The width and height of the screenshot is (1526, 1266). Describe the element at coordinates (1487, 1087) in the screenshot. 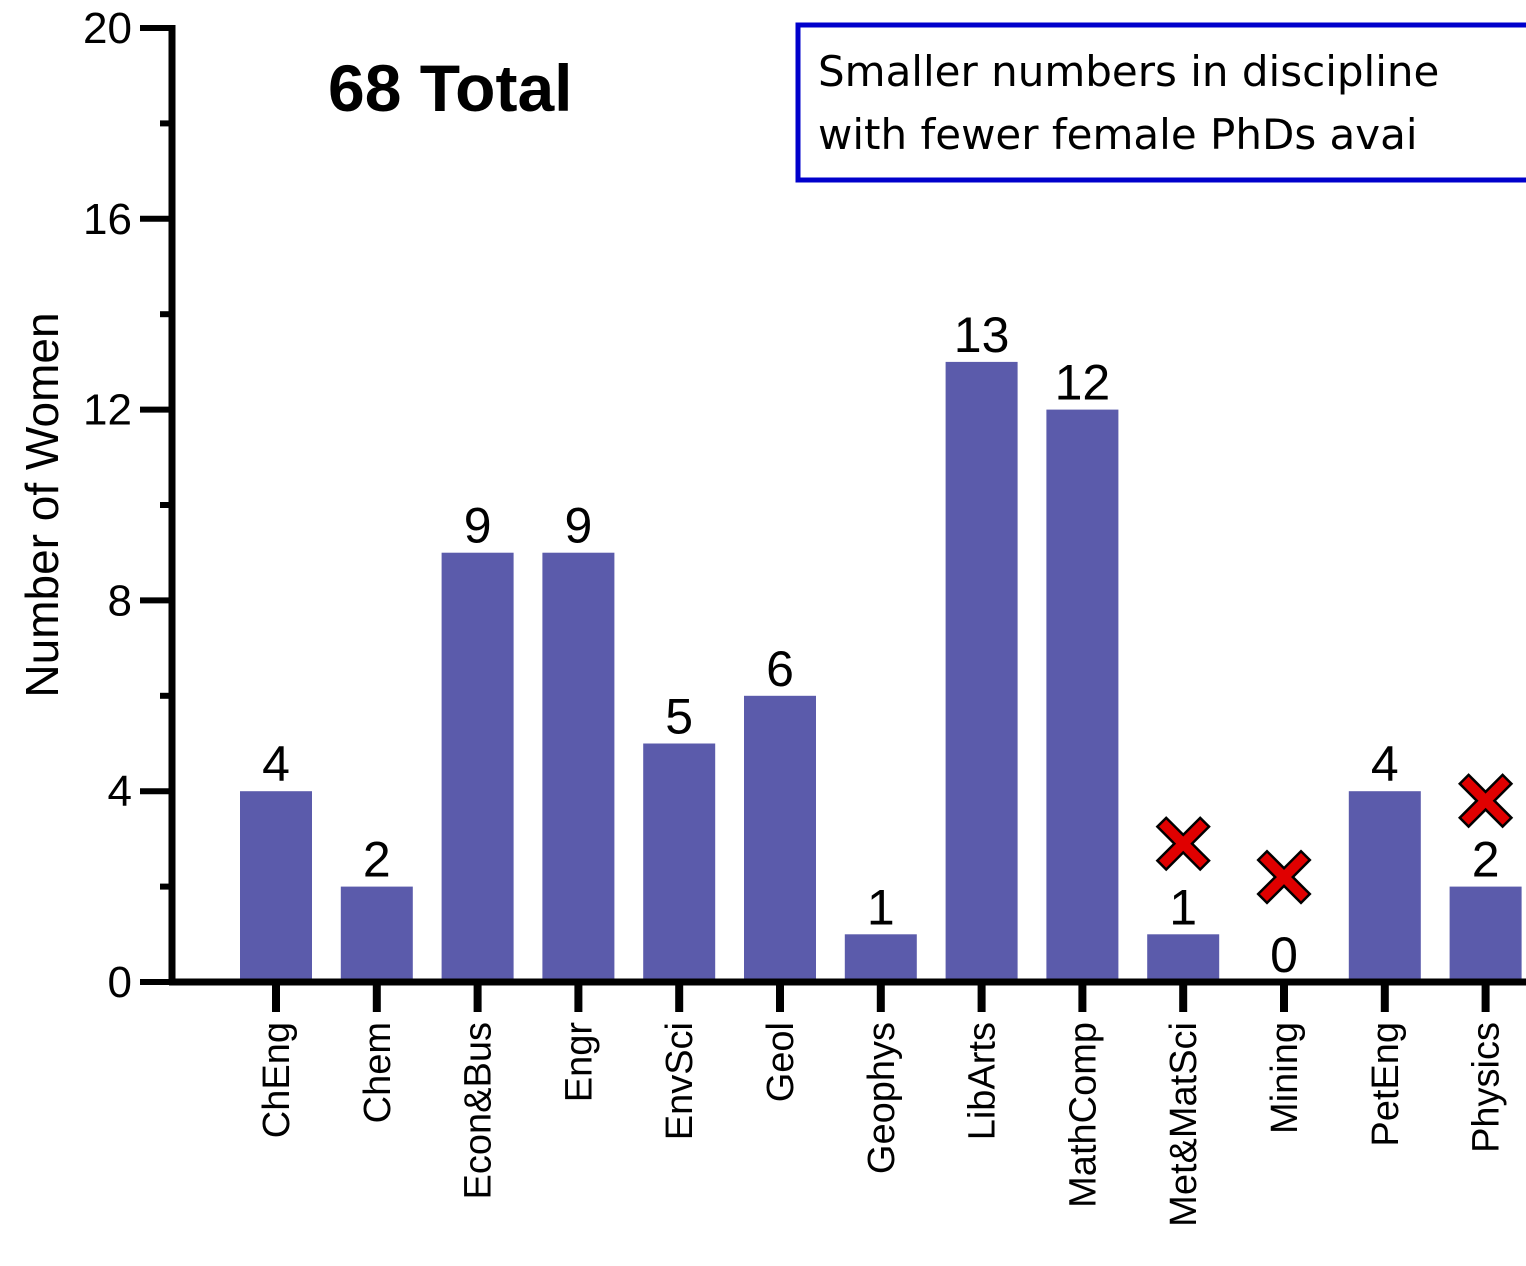

I see `x-tick-label: Physics` at that location.